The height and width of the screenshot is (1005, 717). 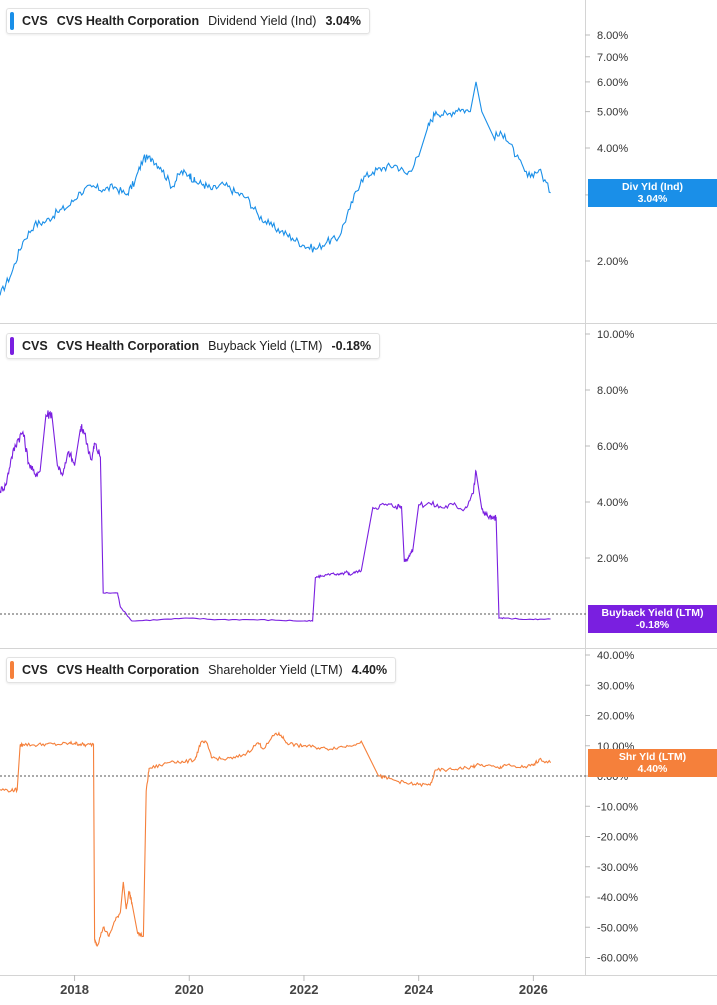 What do you see at coordinates (617, 868) in the screenshot?
I see `y-tick-label: -30.00%` at bounding box center [617, 868].